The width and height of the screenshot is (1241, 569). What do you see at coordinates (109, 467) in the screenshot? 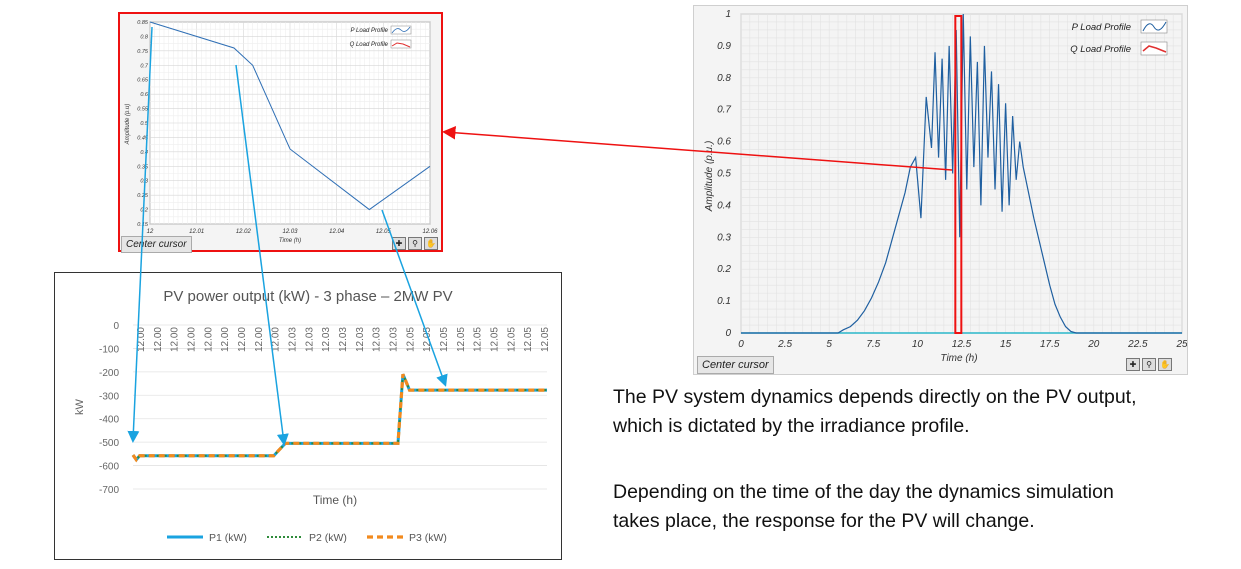
I see `y-tick-label: -600` at bounding box center [109, 467].